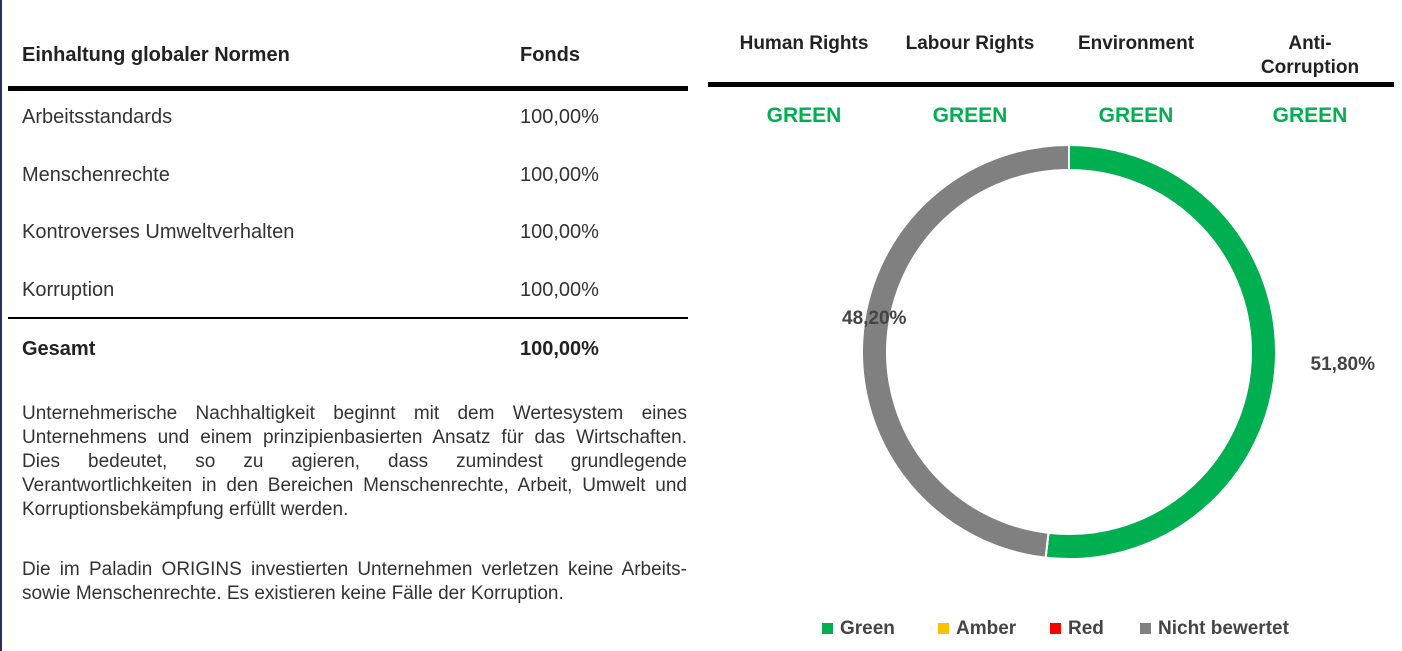 Image resolution: width=1402 pixels, height=651 pixels. What do you see at coordinates (1, 325) in the screenshot?
I see `edge` at bounding box center [1, 325].